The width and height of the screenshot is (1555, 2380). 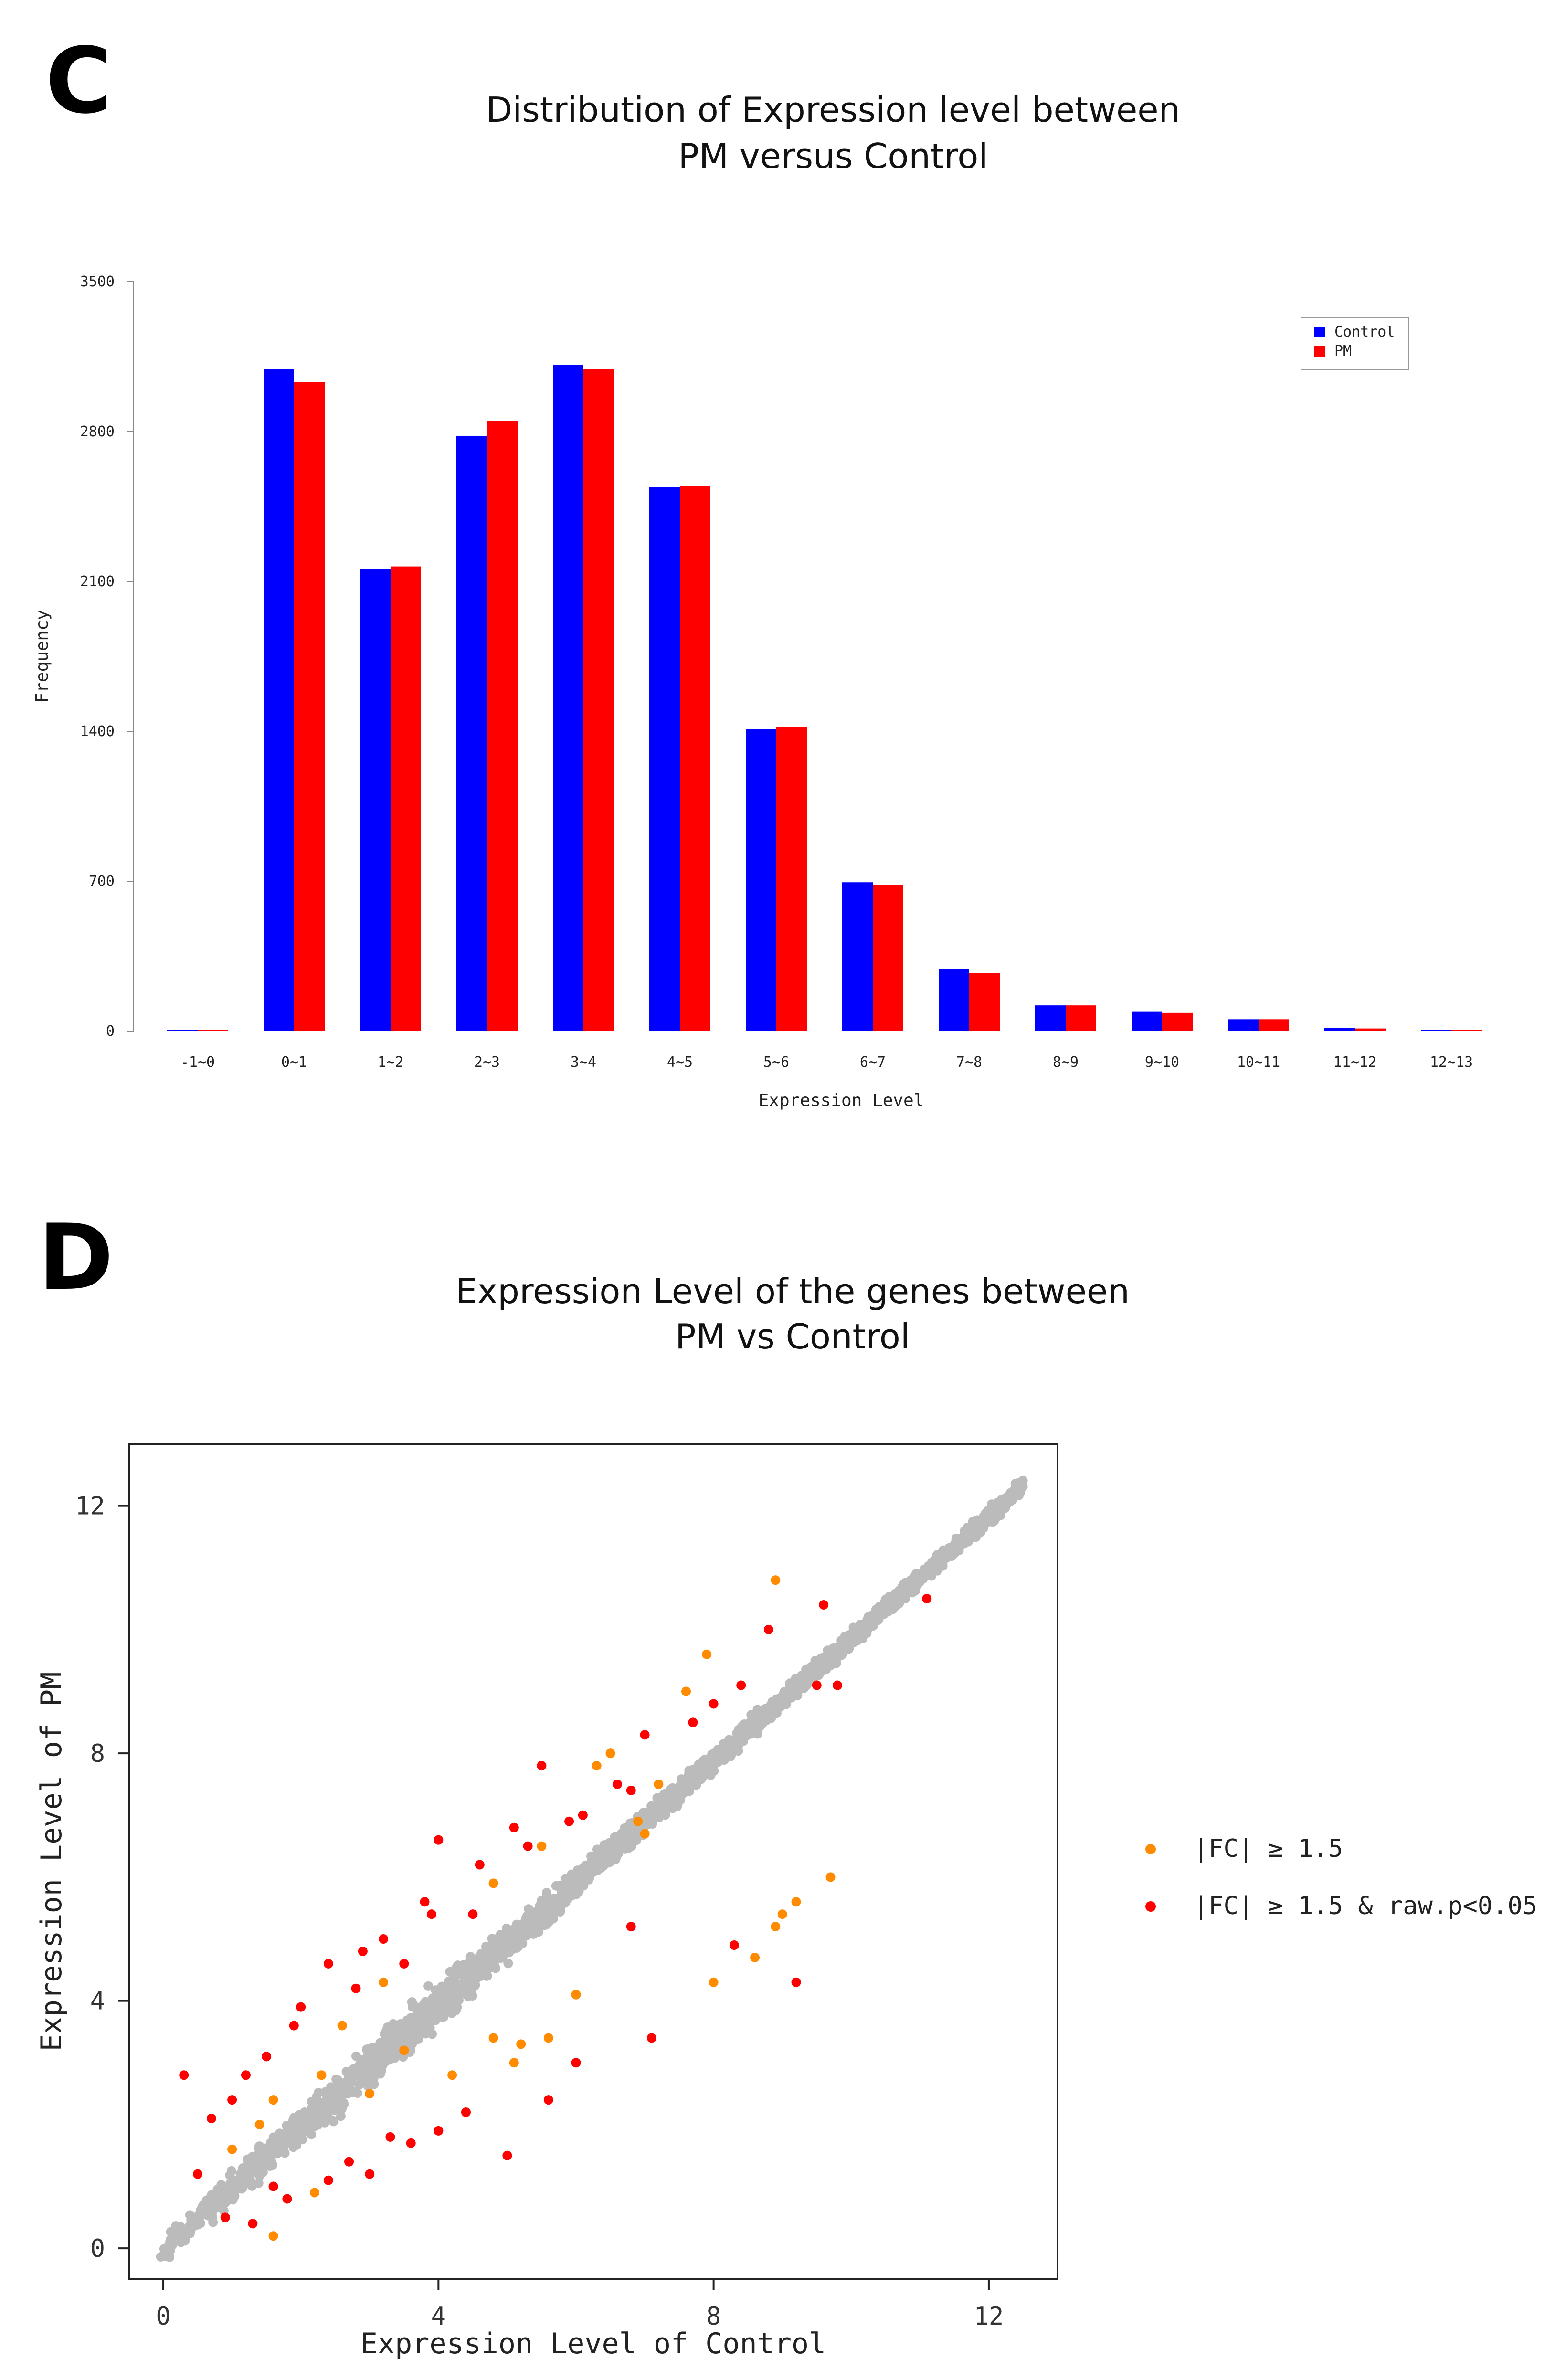 I want to click on bar-control-10~11, so click(x=1243, y=1025).